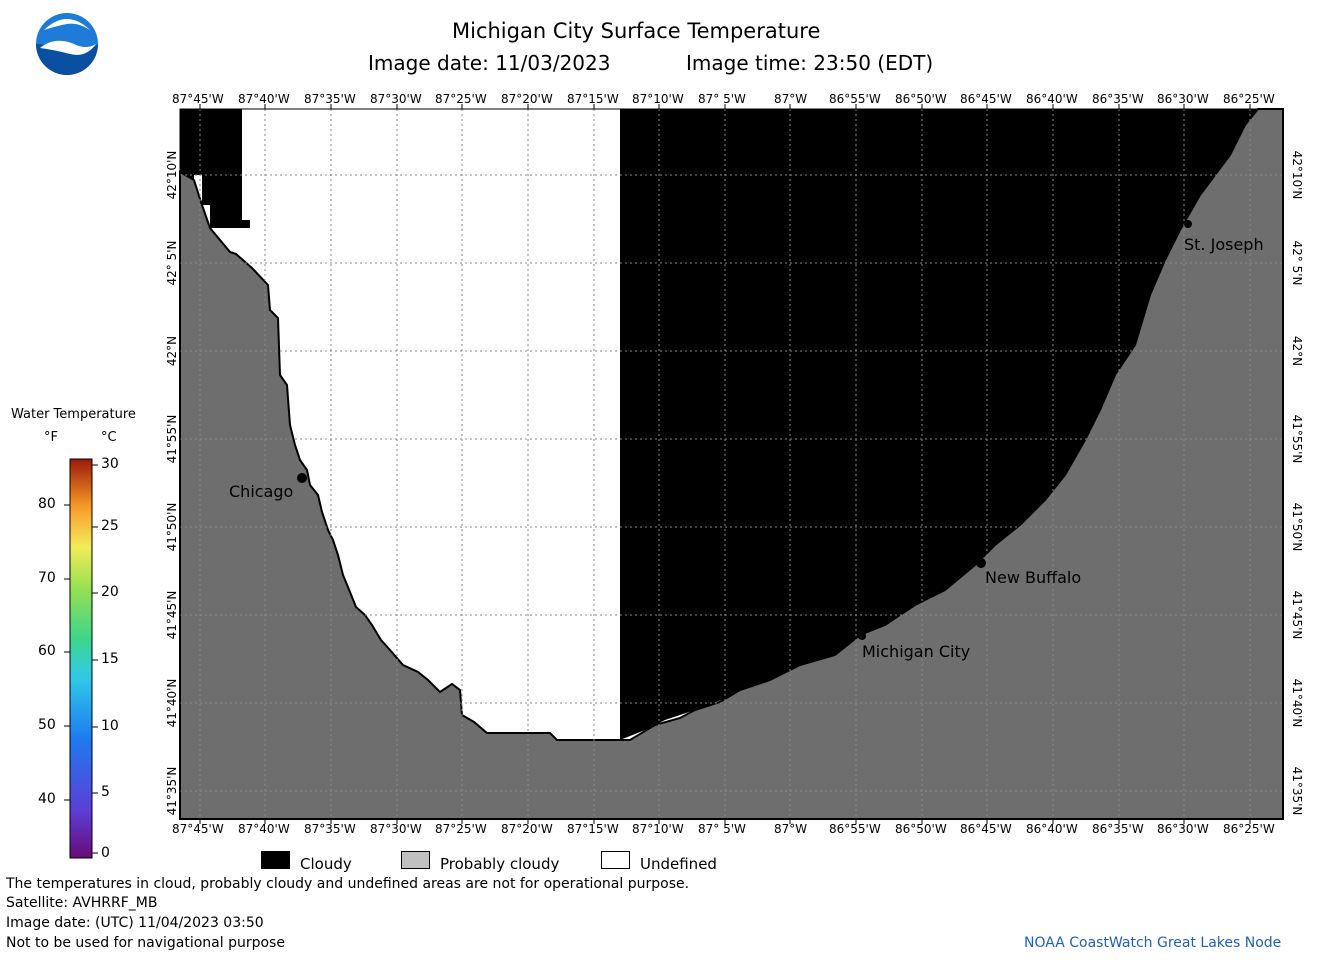 This screenshot has width=1323, height=960. I want to click on lon-label-bottom: 86°40'W, so click(1052, 829).